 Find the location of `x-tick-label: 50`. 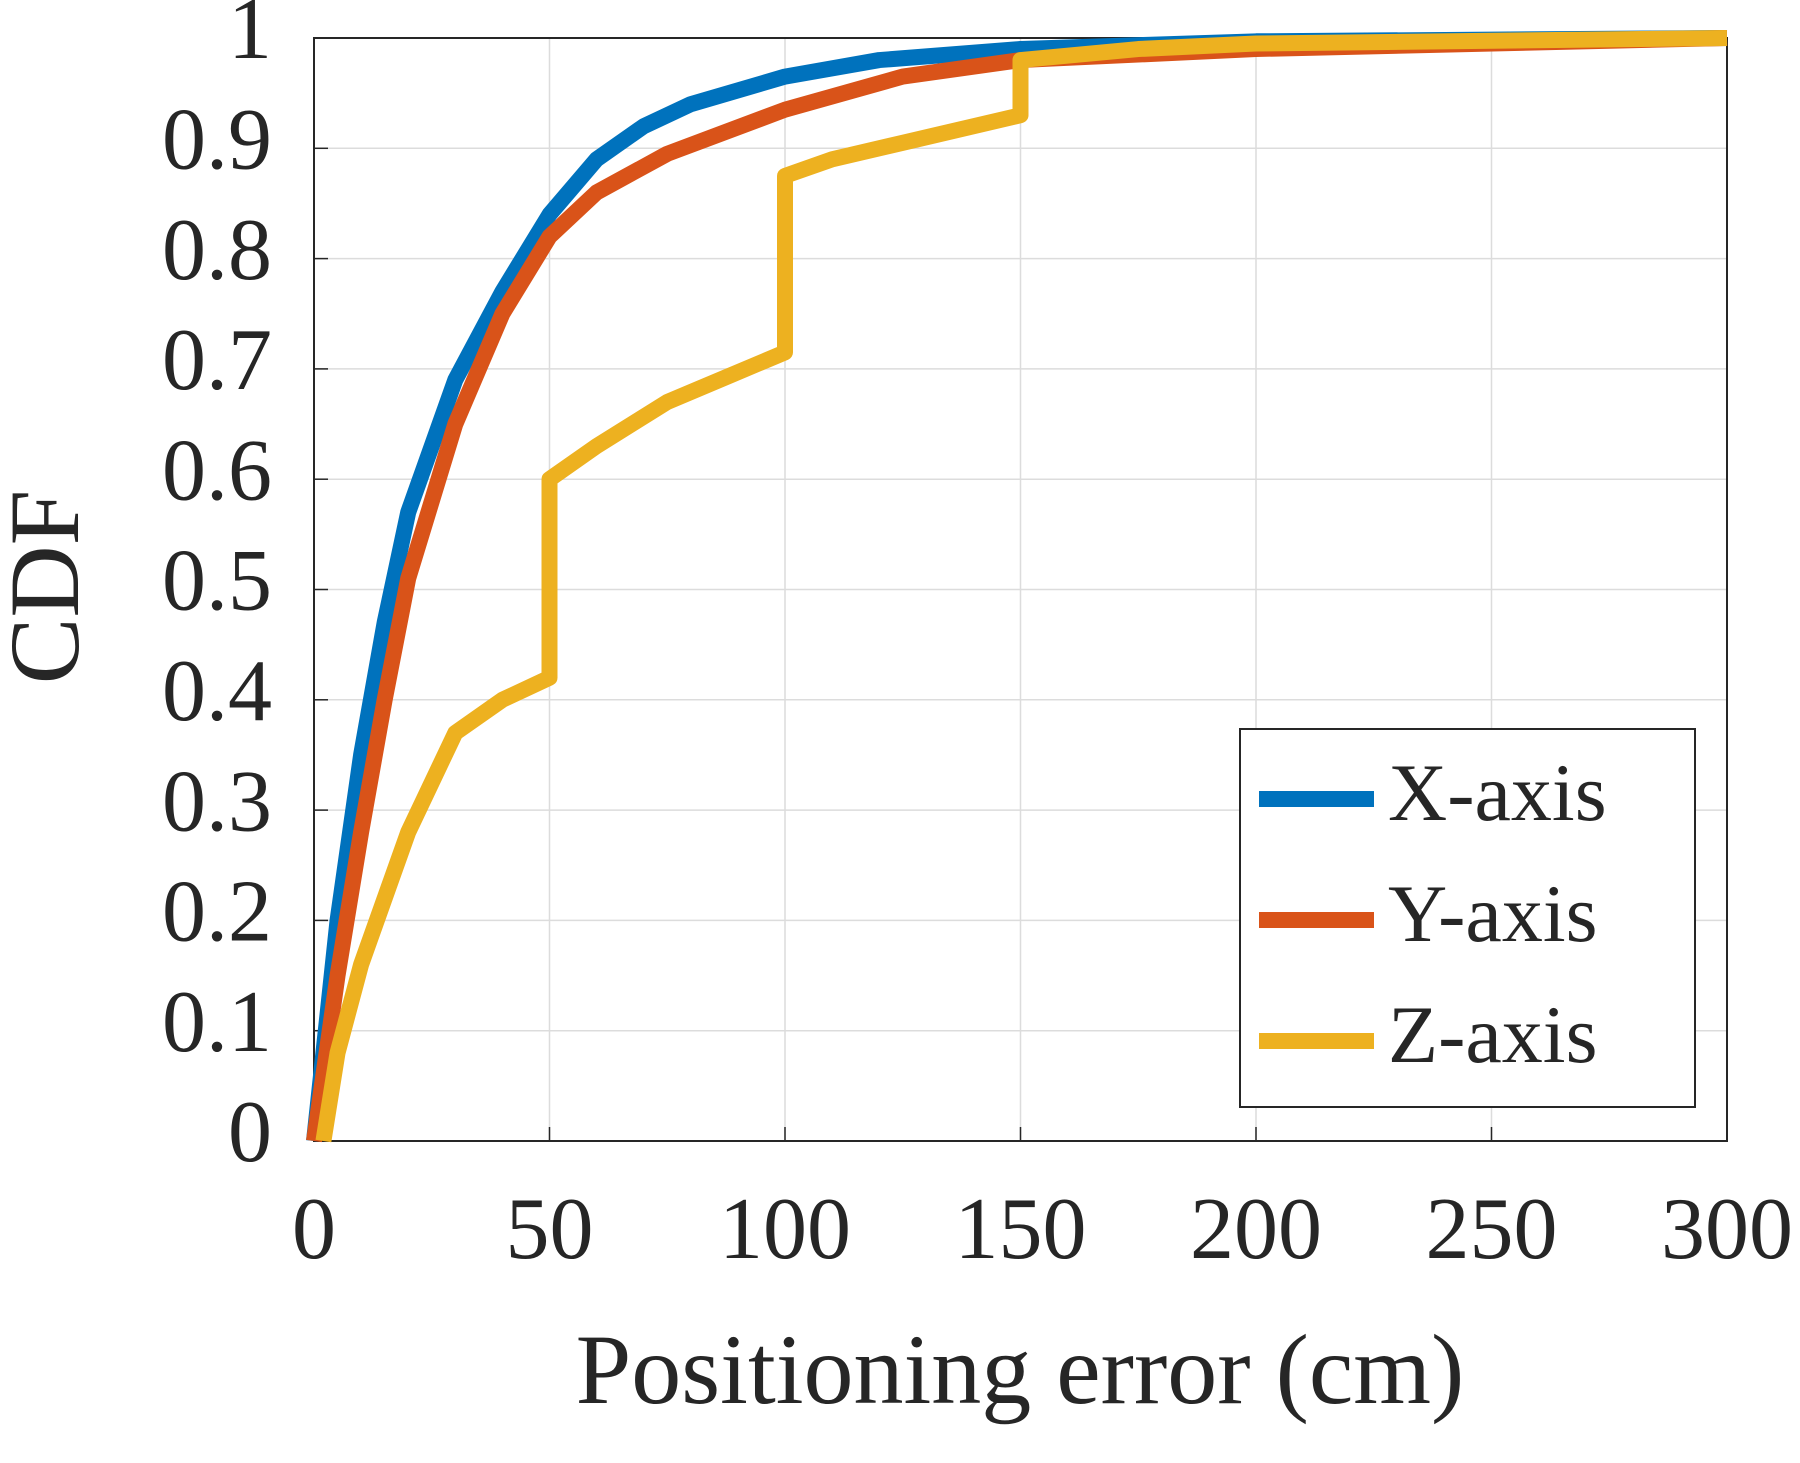

x-tick-label: 50 is located at coordinates (550, 1229).